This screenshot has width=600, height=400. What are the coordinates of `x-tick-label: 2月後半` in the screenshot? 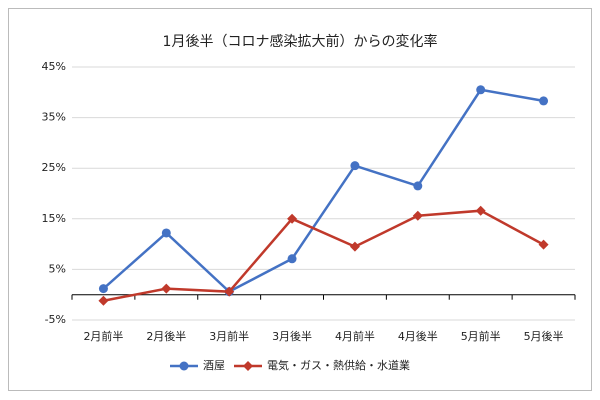 It's located at (166, 336).